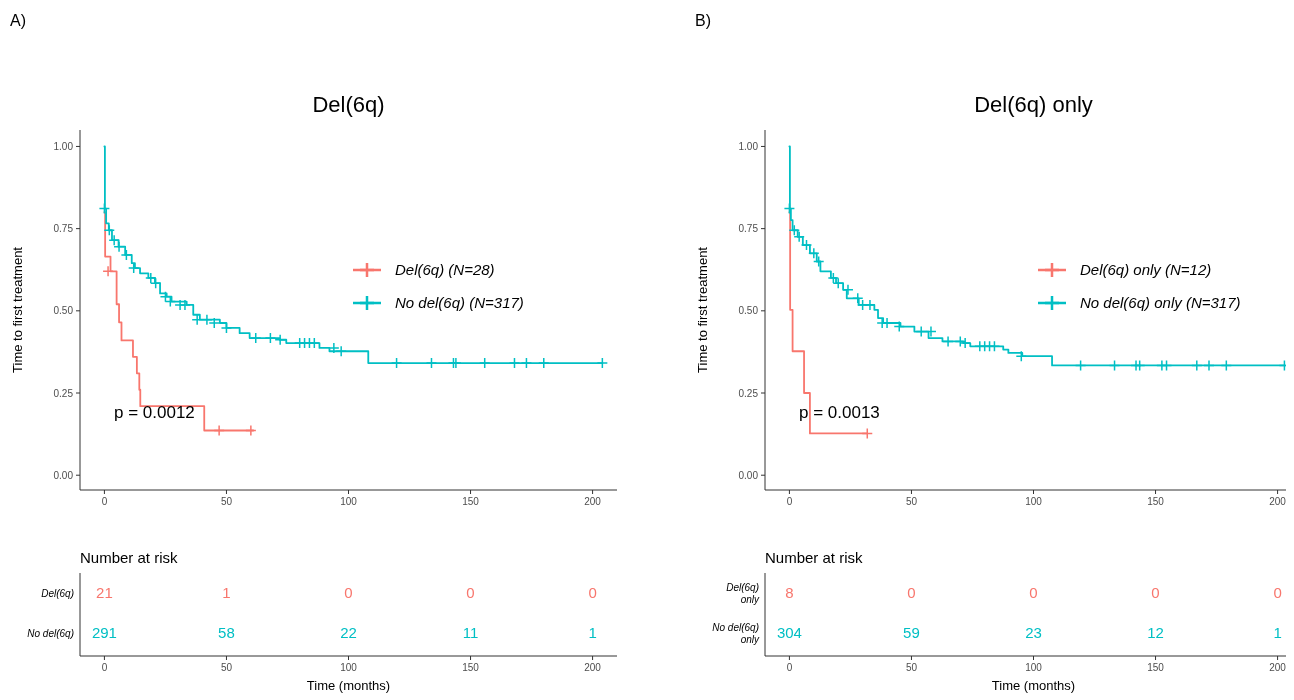 This screenshot has height=700, width=1294. Describe the element at coordinates (1160, 302) in the screenshot. I see `legend-label: No del(6q) only (N=317)` at that location.